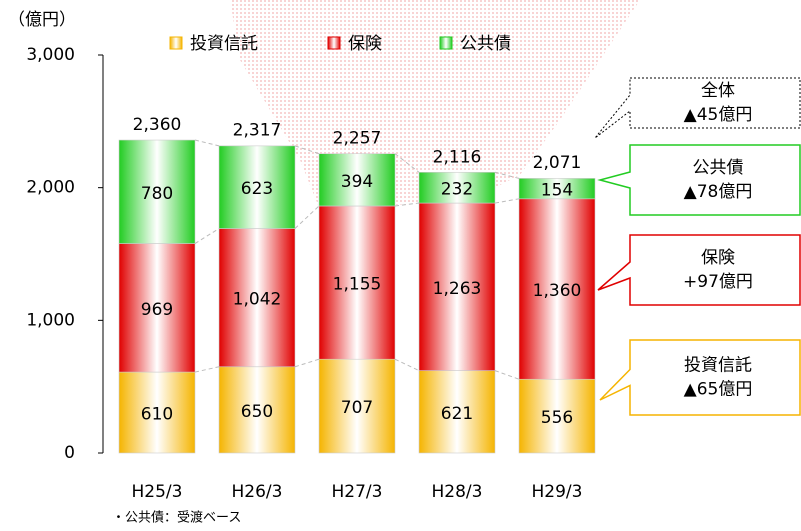 This screenshot has height=531, width=801. I want to click on value-label: 780, so click(157, 194).